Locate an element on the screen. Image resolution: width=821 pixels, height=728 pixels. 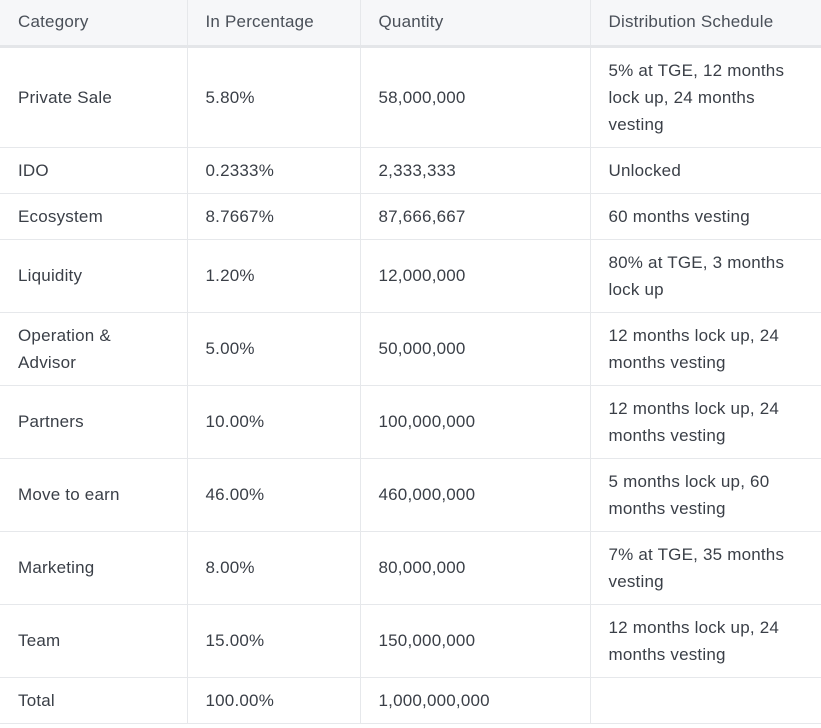
cell-category: Marketing is located at coordinates (94, 568).